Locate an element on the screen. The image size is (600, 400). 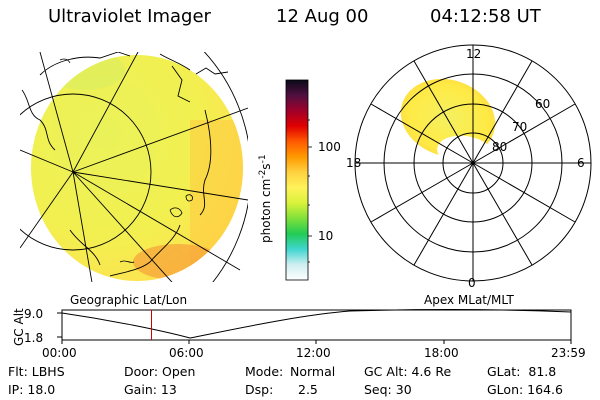
colorbar-unit-label: photon cm-2s-1 is located at coordinates (265, 198).